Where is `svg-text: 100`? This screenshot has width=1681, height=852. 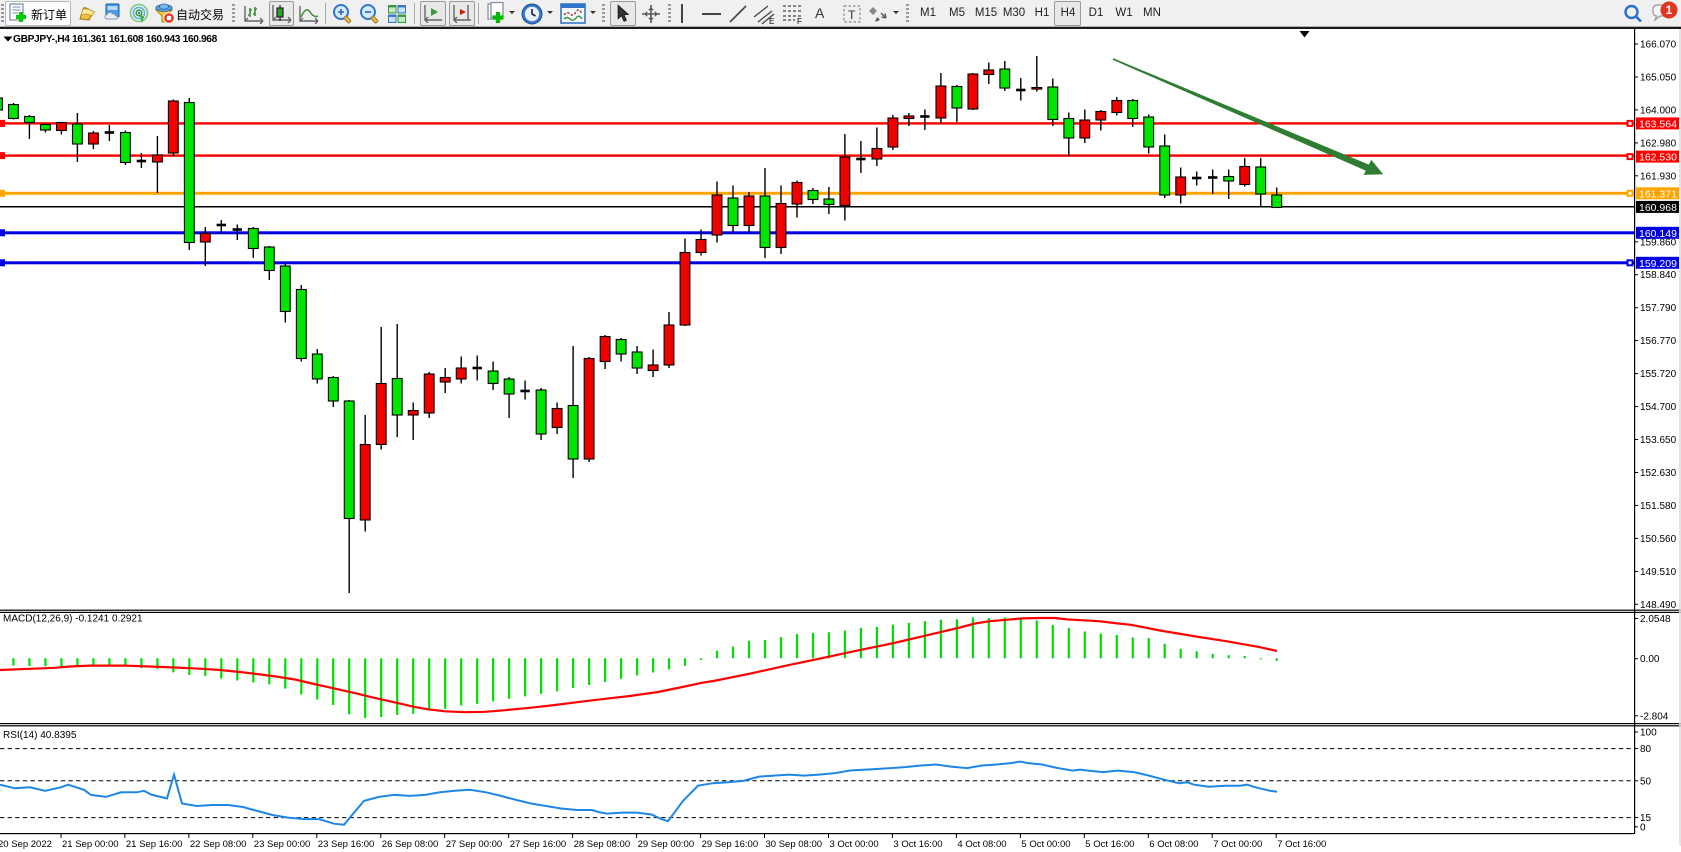
svg-text: 100 is located at coordinates (1648, 733).